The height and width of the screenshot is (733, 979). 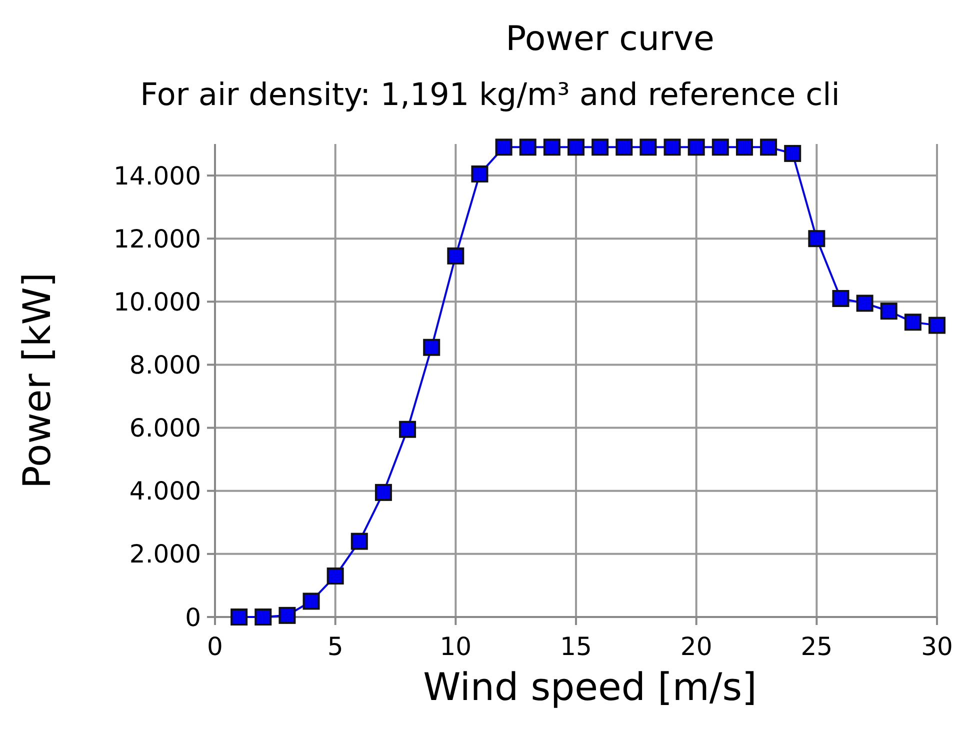 I want to click on x-tick-label: 0, so click(x=215, y=646).